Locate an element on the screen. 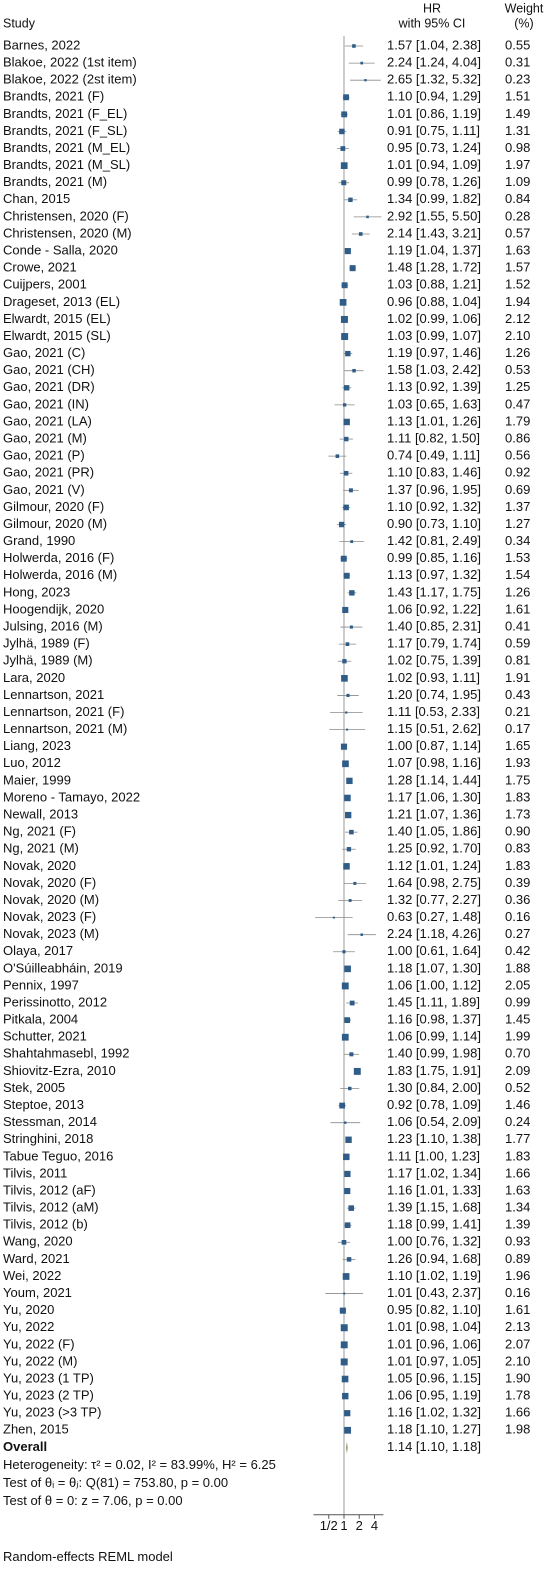  weight-label: 2.12 is located at coordinates (517, 318).